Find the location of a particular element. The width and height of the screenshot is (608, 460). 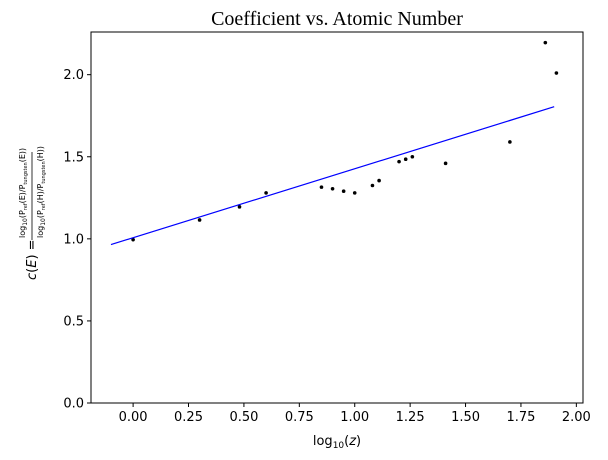

y-tick-label: 1.0 is located at coordinates (73, 239).